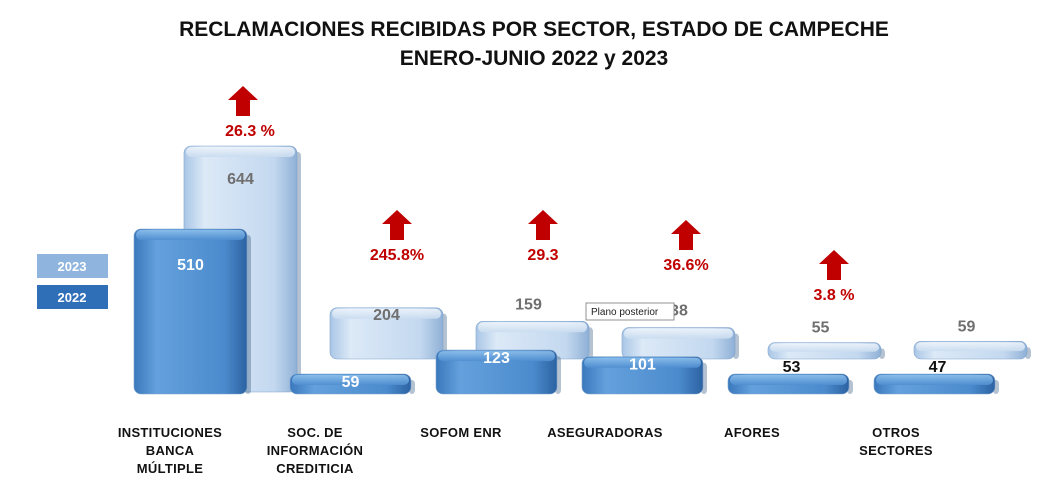 The width and height of the screenshot is (1043, 481). Describe the element at coordinates (315, 450) in the screenshot. I see `category-label: INFORMACIÓN` at that location.